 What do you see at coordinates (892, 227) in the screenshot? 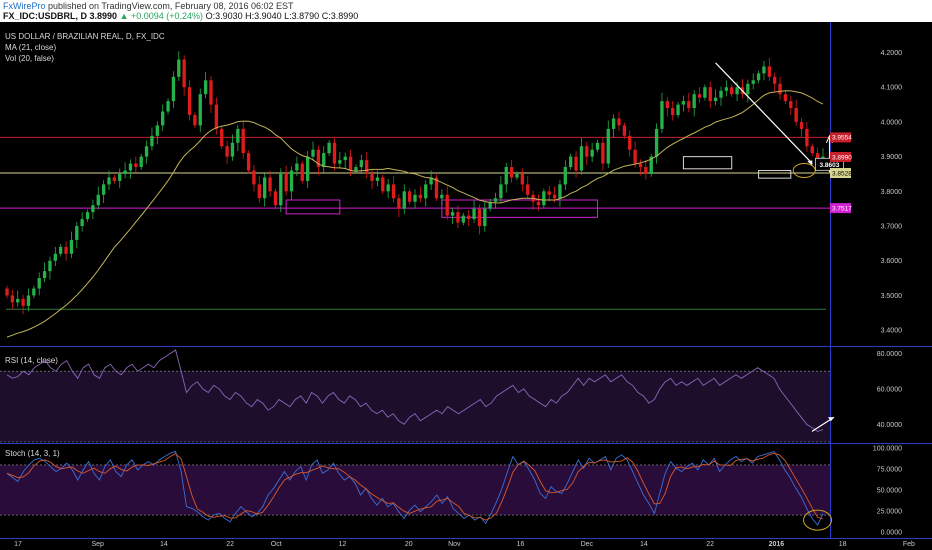
I see `price-axis-tick: 3.7000` at bounding box center [892, 227].